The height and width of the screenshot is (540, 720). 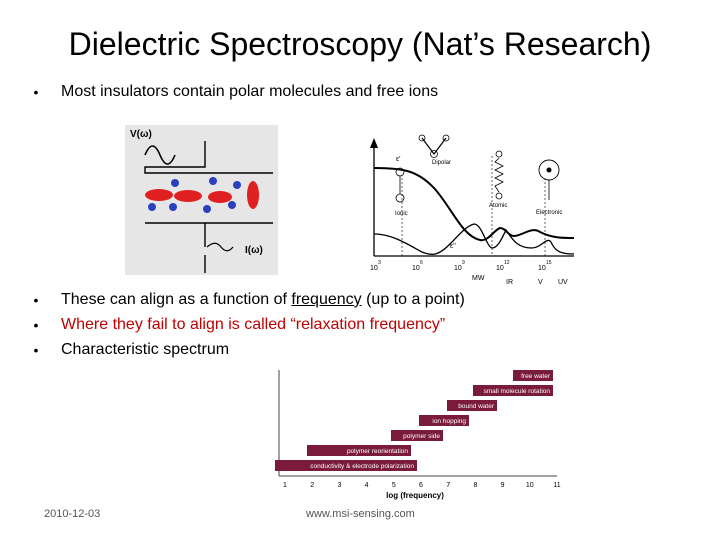 I want to click on x-tick-label: 6, so click(x=421, y=485).